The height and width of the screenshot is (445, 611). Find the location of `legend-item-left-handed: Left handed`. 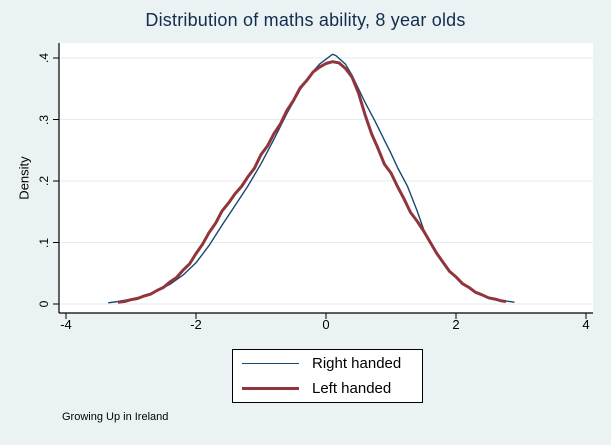

legend-item-left-handed: Left handed is located at coordinates (327, 388).